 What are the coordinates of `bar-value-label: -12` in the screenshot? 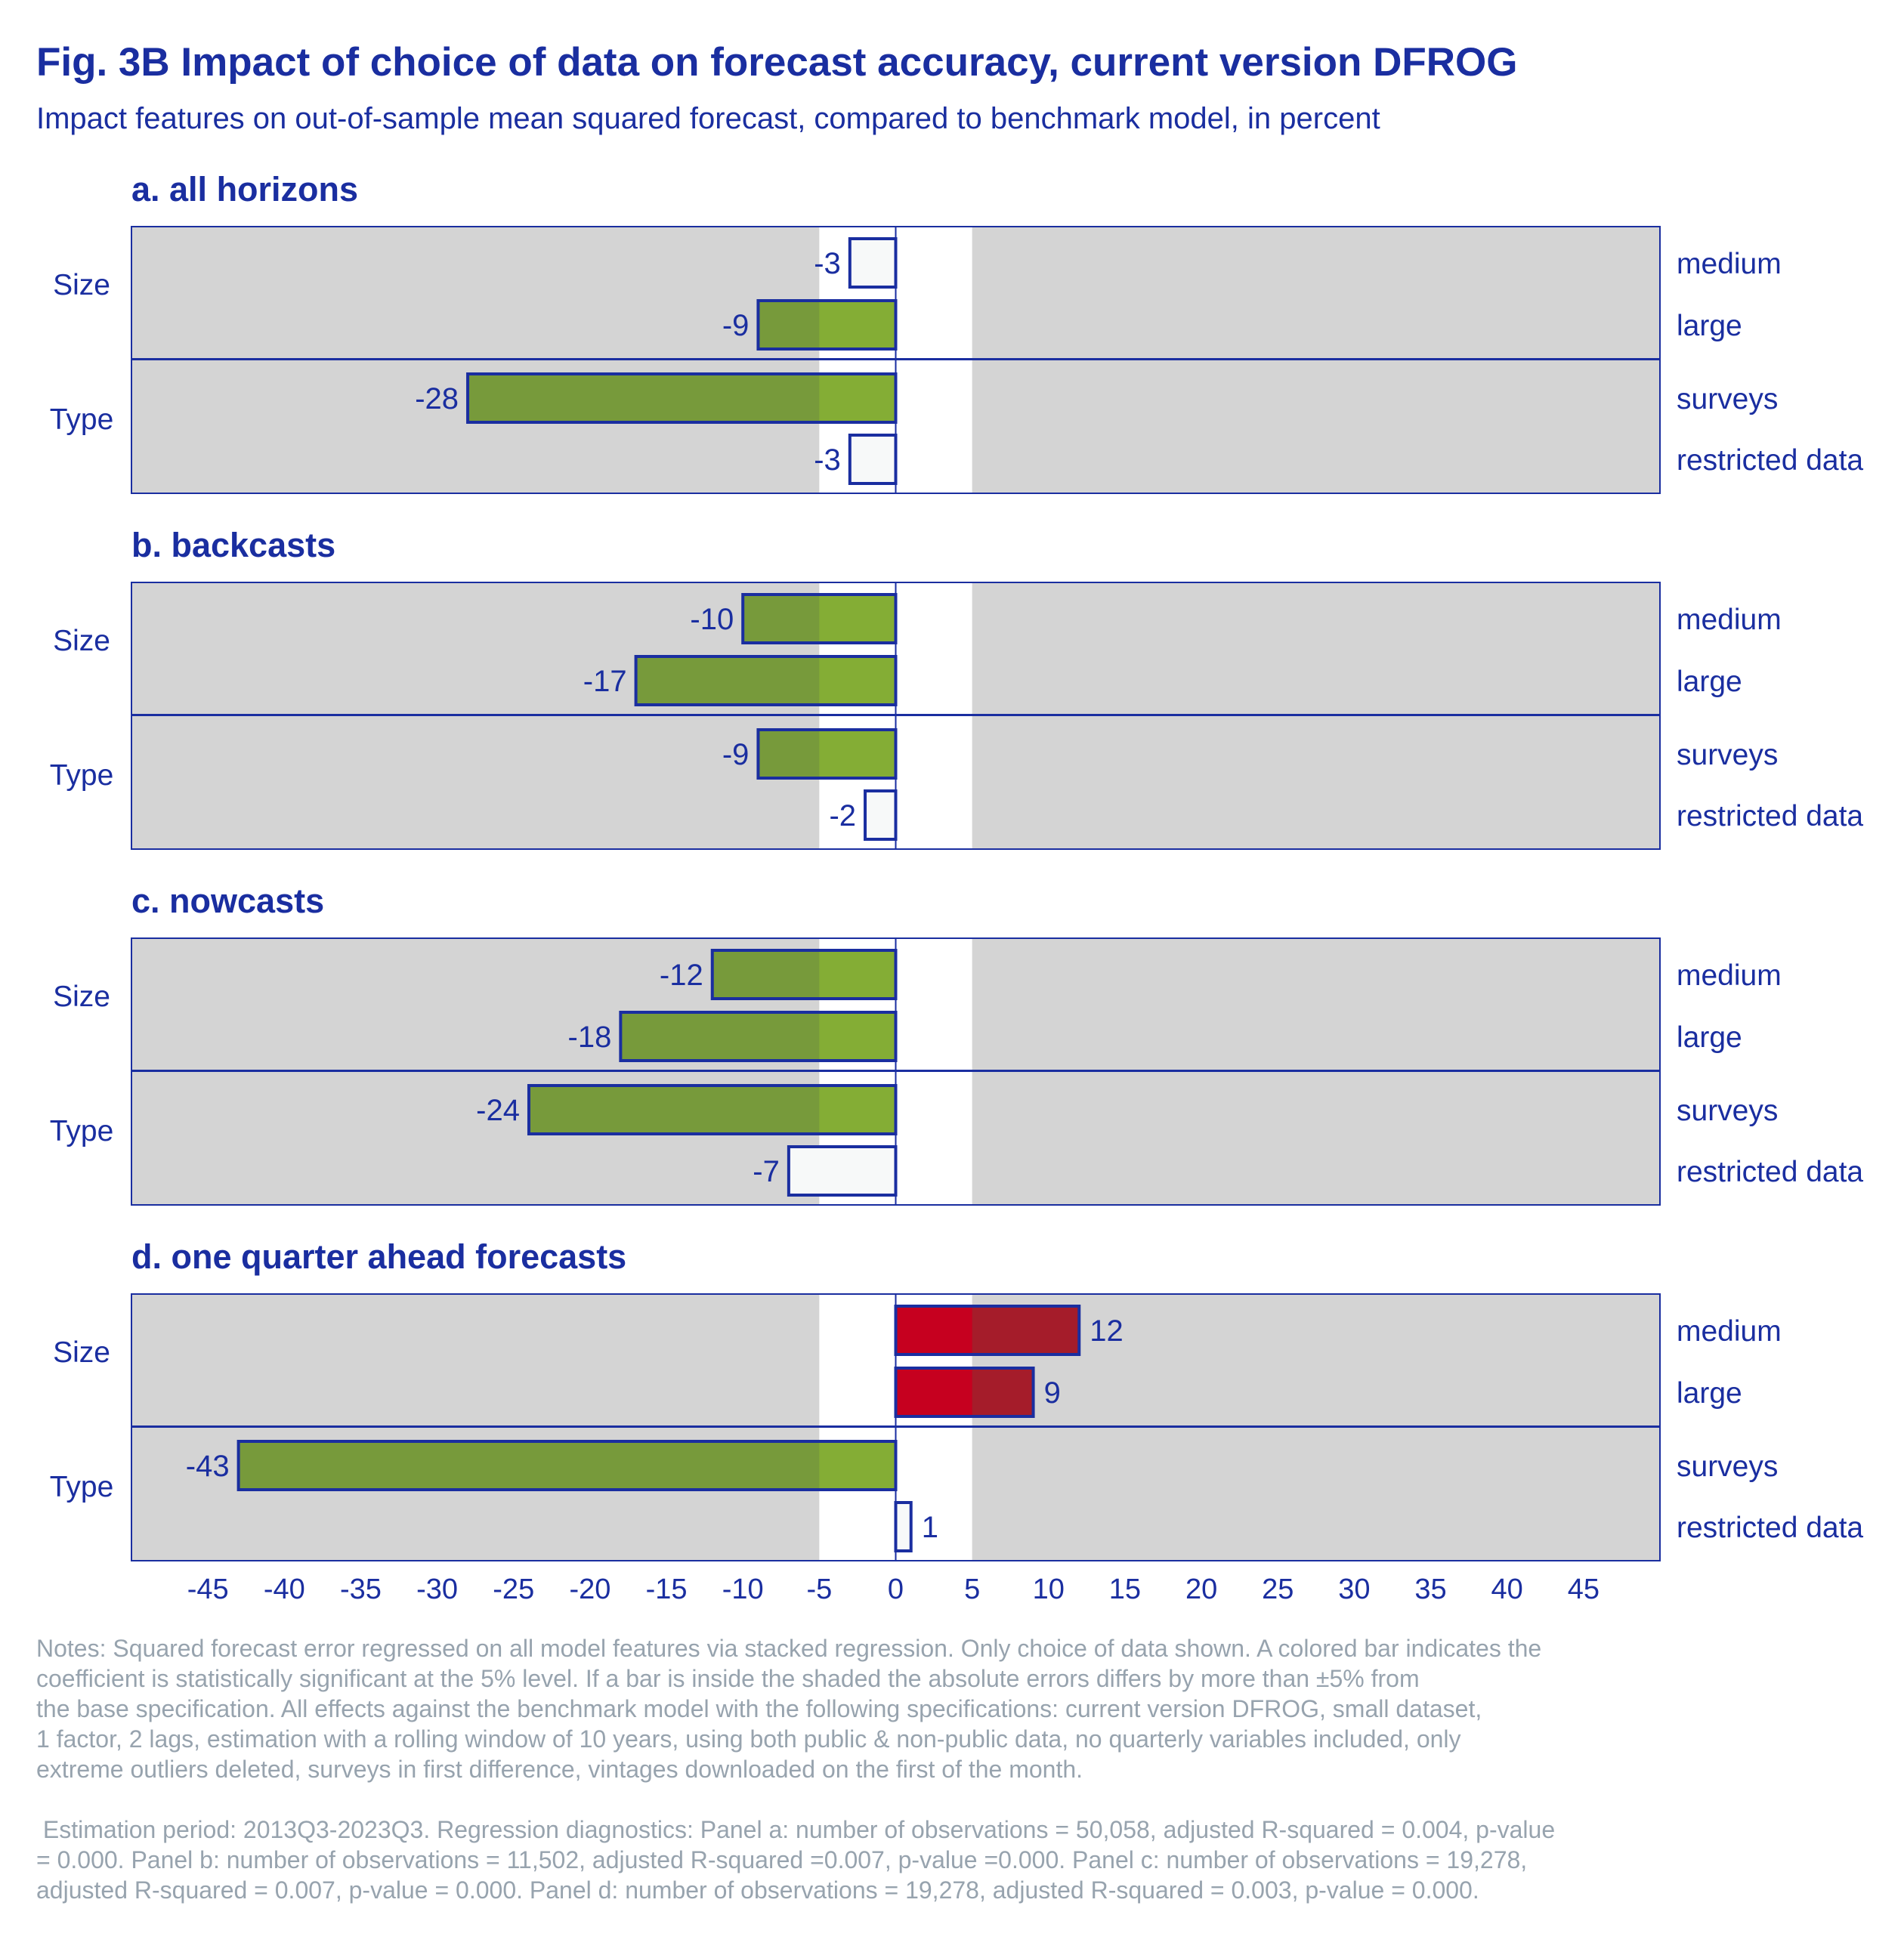 It's located at (681, 975).